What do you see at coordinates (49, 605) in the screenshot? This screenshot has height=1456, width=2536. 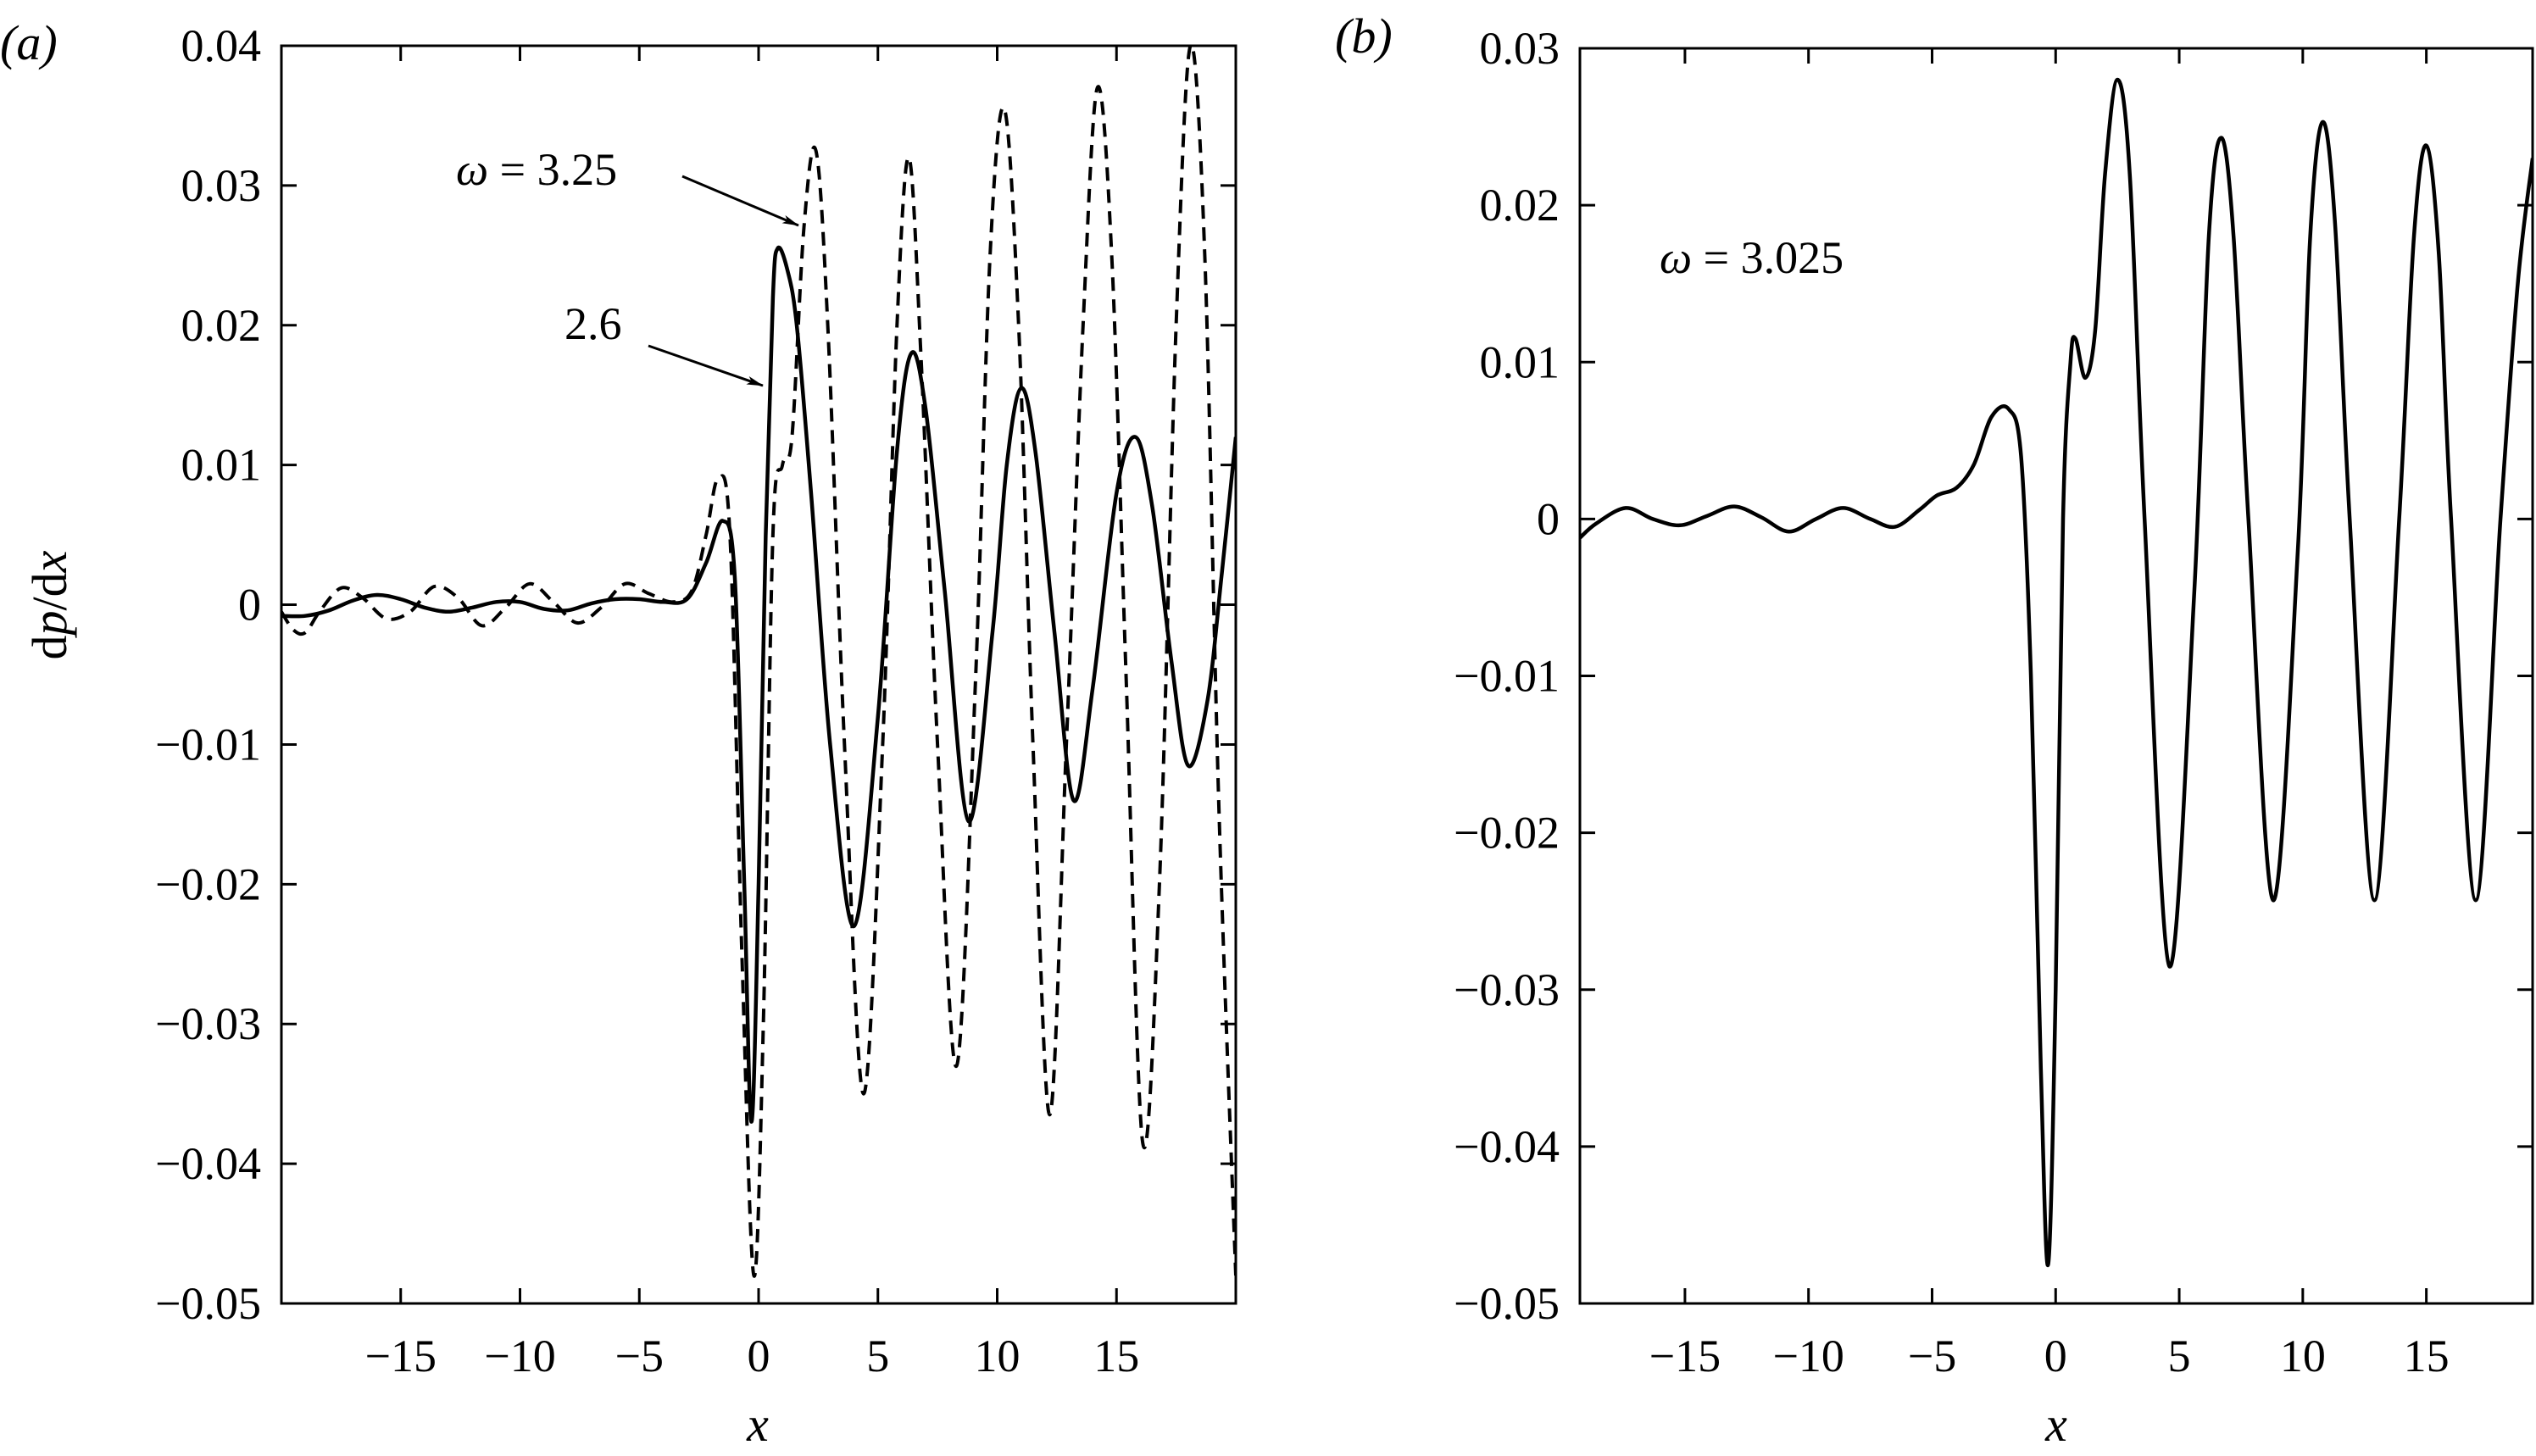 I see `panel-a-y-axis-title: dp/dx` at bounding box center [49, 605].